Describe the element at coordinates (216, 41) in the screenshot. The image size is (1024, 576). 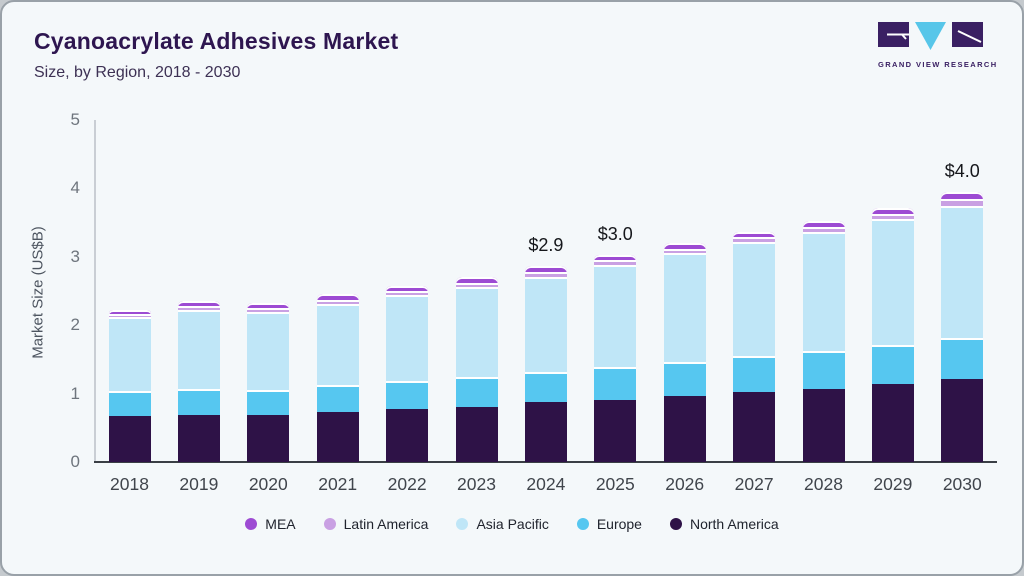
I see `page-title: Cyanoacrylate Adhesives Market` at that location.